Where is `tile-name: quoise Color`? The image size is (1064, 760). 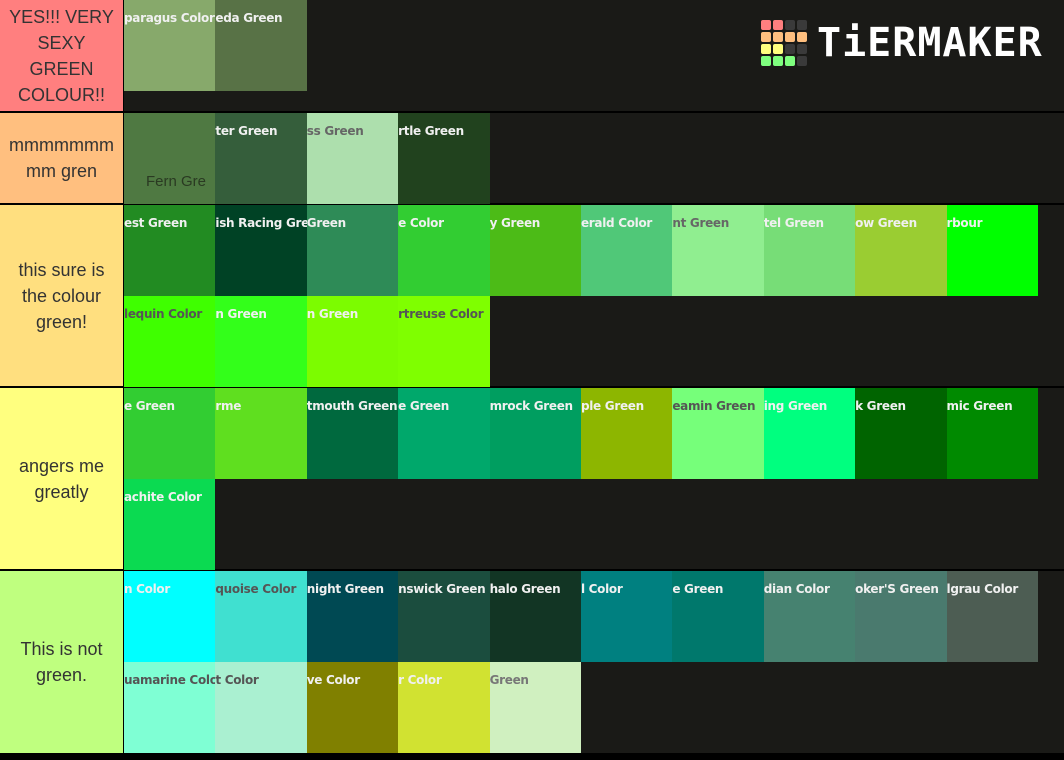
tile-name: quoise Color is located at coordinates (256, 589).